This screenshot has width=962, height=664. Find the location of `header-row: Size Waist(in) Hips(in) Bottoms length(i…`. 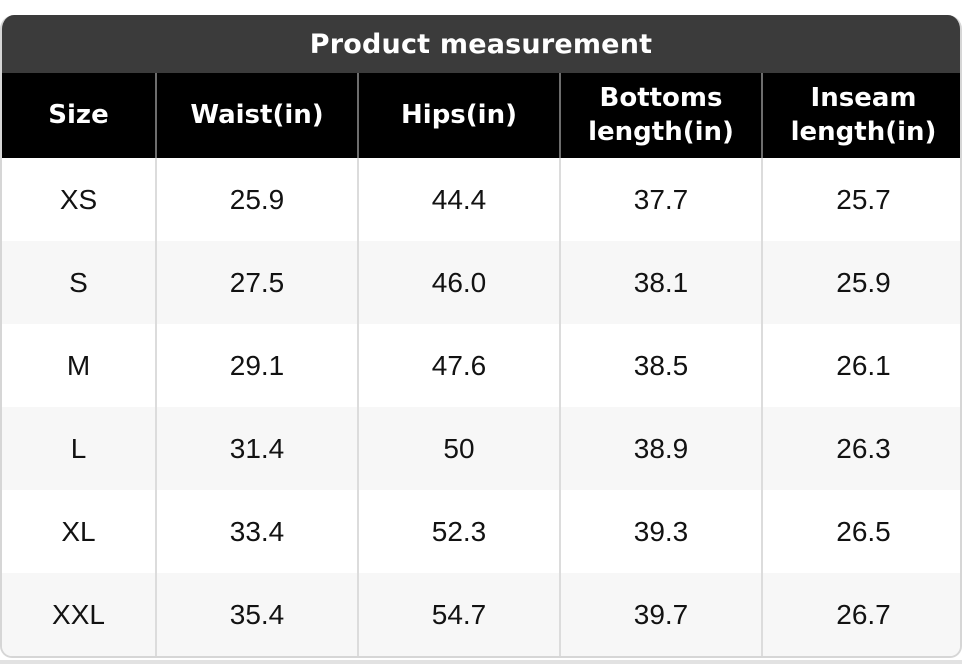

header-row: Size Waist(in) Hips(in) Bottoms length(i… is located at coordinates (481, 115).